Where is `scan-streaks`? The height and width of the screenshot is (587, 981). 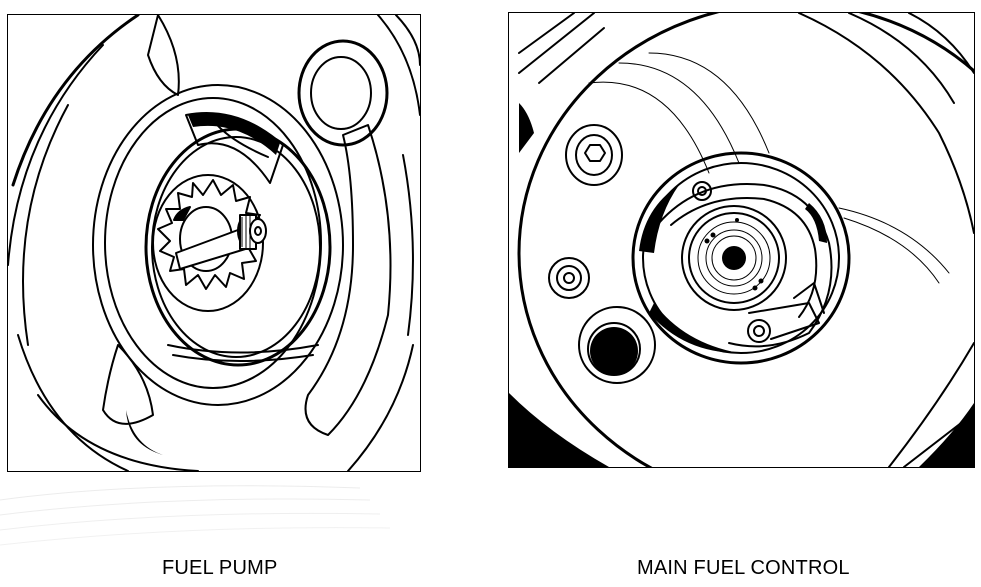 scan-streaks is located at coordinates (195, 515).